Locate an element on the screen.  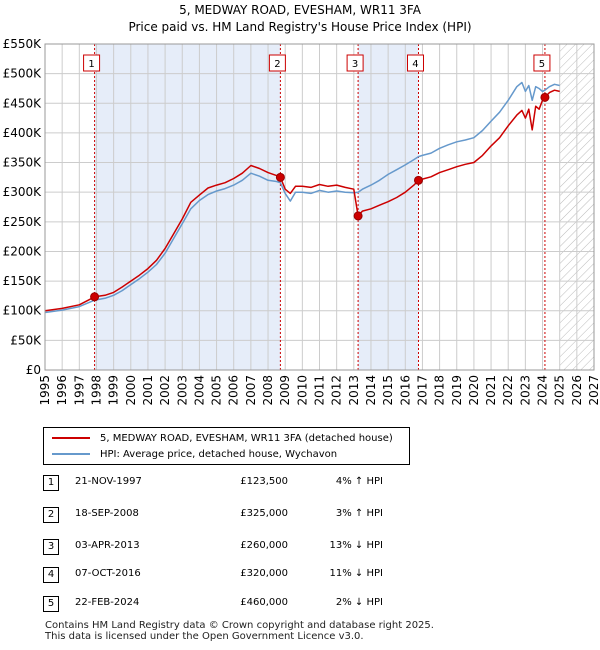
x-tick-label: 1999 is located at coordinates (114, 390).